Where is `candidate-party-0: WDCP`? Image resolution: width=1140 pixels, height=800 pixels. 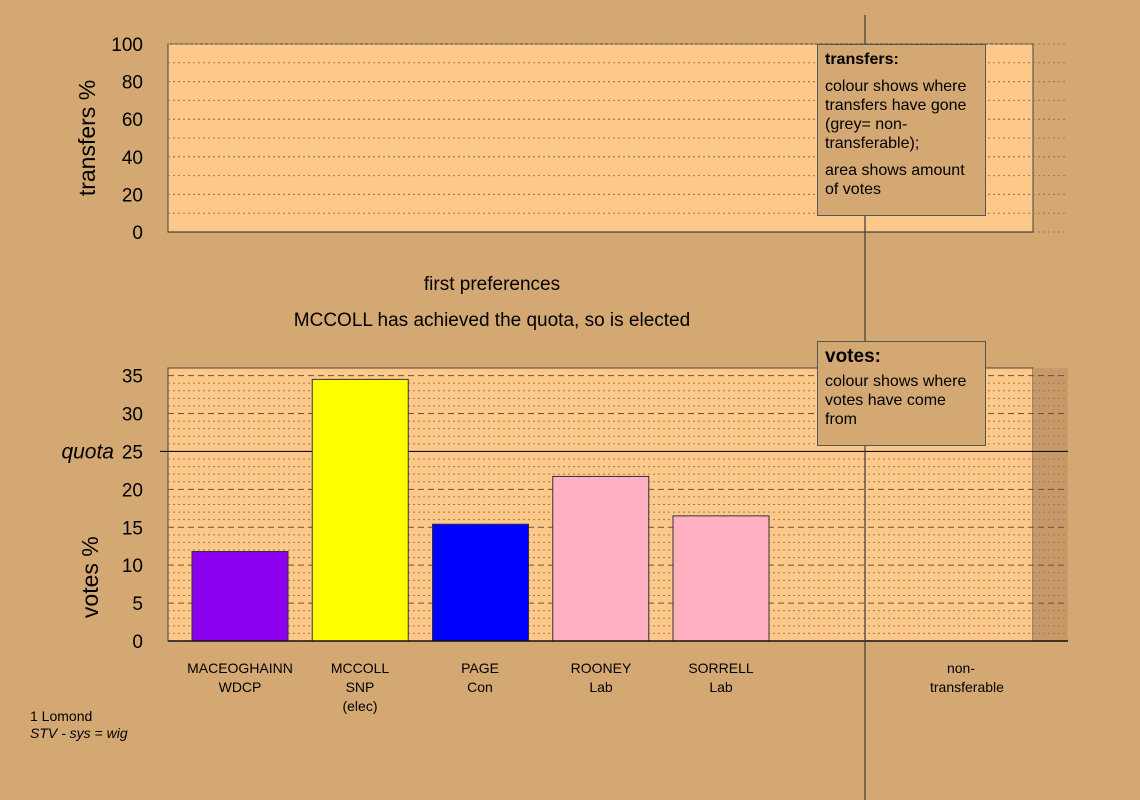 candidate-party-0: WDCP is located at coordinates (240, 687).